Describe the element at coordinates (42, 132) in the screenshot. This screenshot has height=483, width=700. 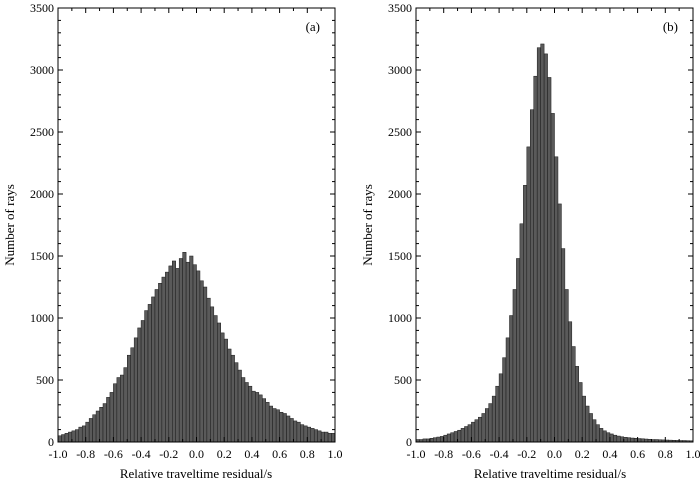
I see `y-tick-label-a: 2500` at that location.